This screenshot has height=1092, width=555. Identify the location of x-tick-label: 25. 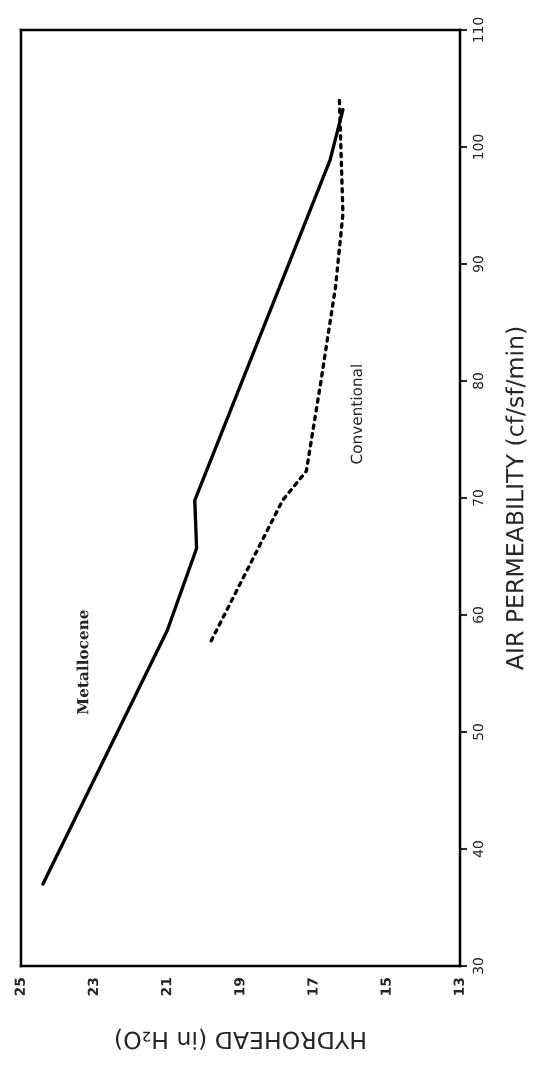
(20, 987).